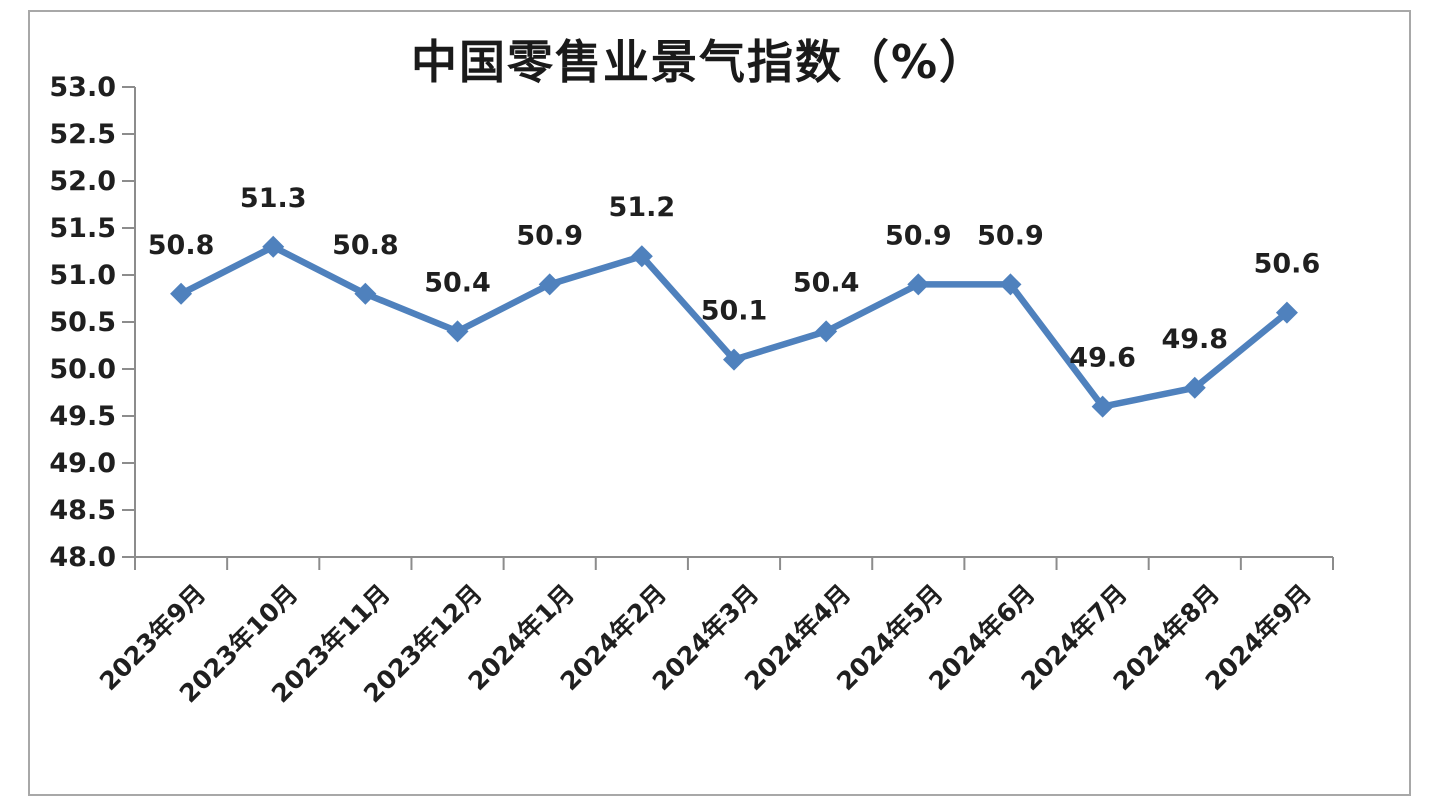  I want to click on y-axis-tick-label: 52.5, so click(82, 134).